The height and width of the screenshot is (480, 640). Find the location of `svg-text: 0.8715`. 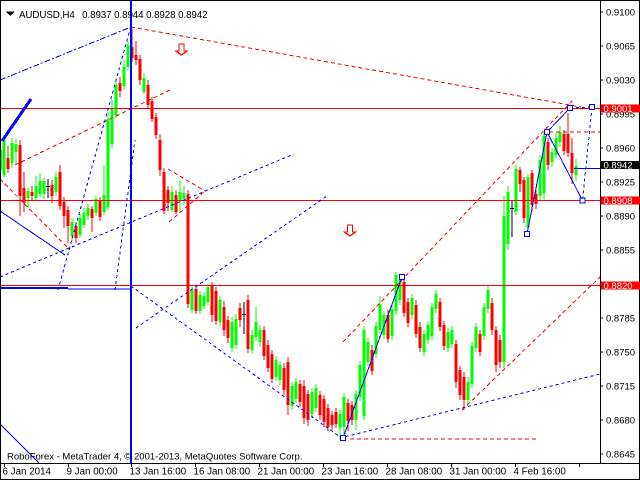

svg-text: 0.8715 is located at coordinates (620, 387).